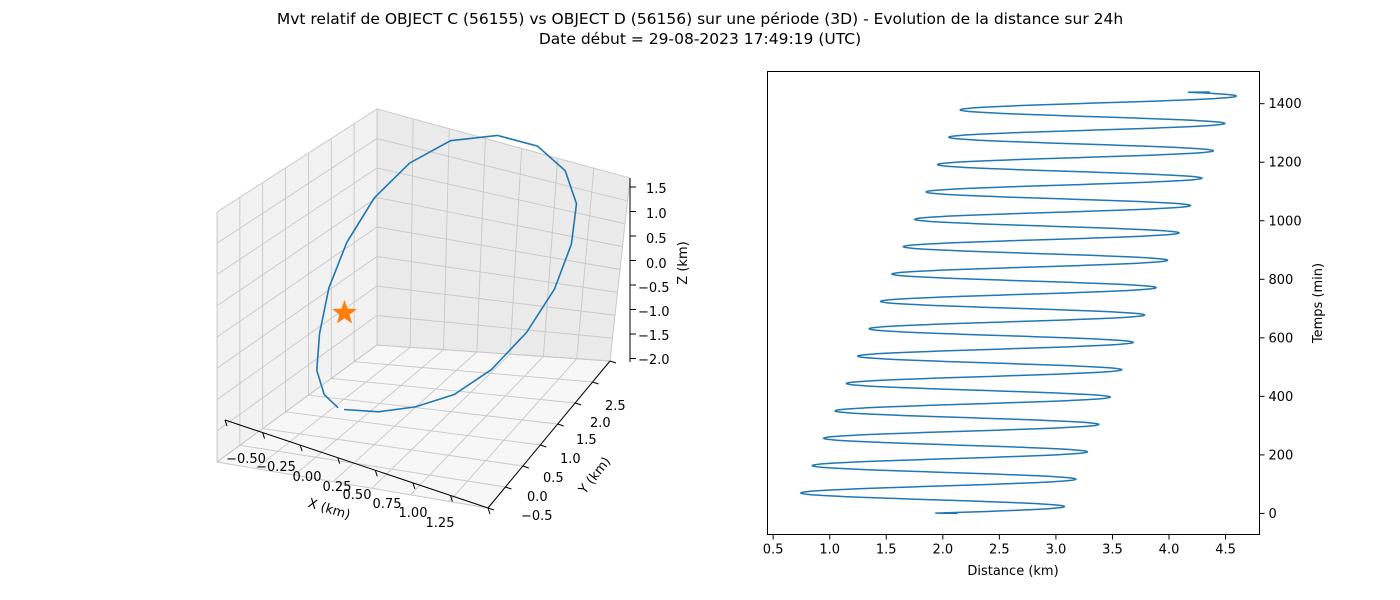  What do you see at coordinates (654, 336) in the screenshot?
I see `z-tick-label: −1.5` at bounding box center [654, 336].